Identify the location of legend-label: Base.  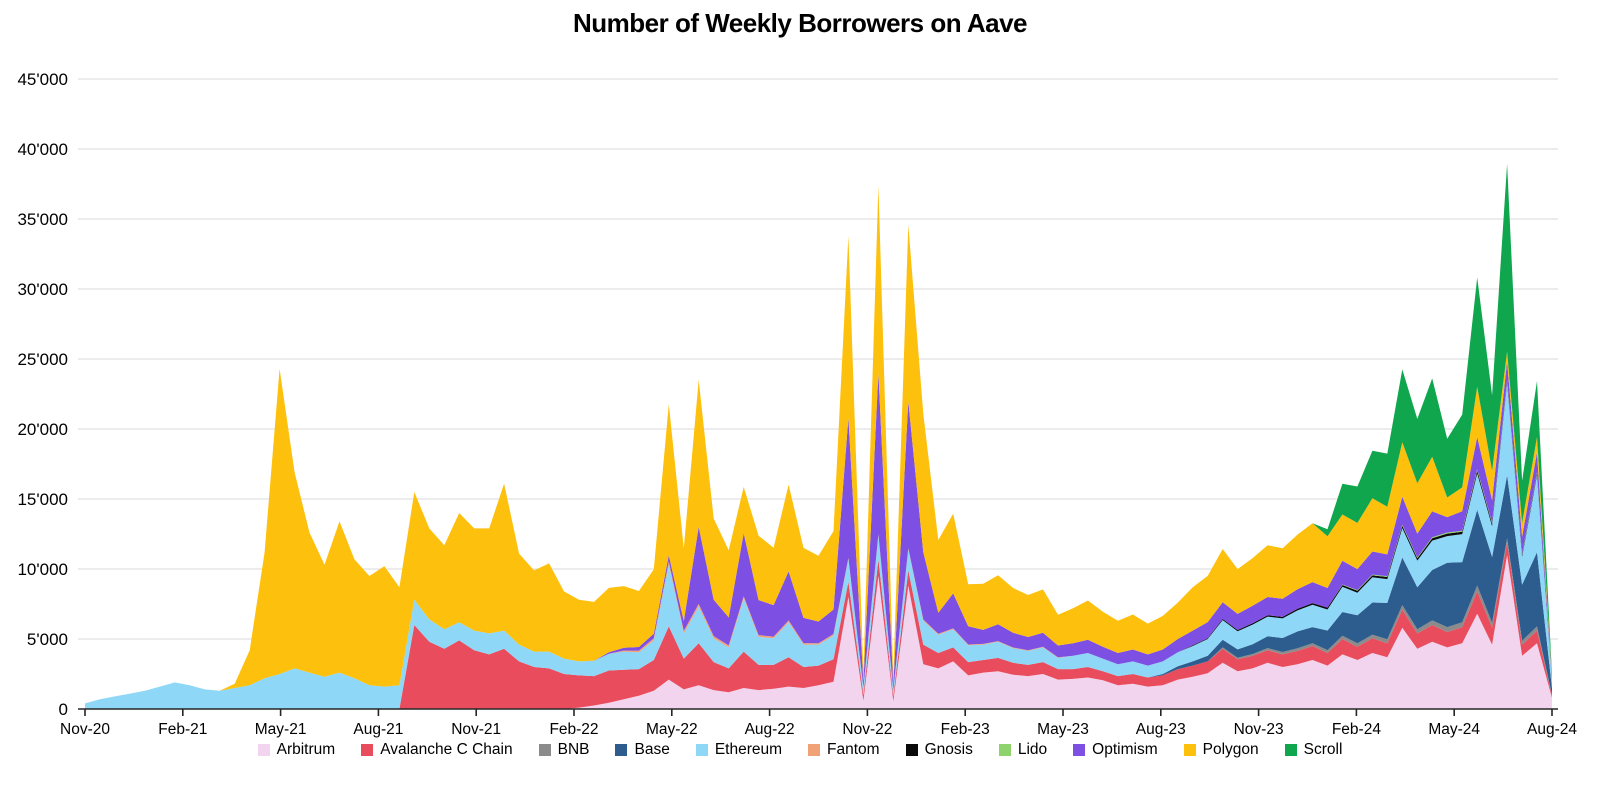
(652, 749).